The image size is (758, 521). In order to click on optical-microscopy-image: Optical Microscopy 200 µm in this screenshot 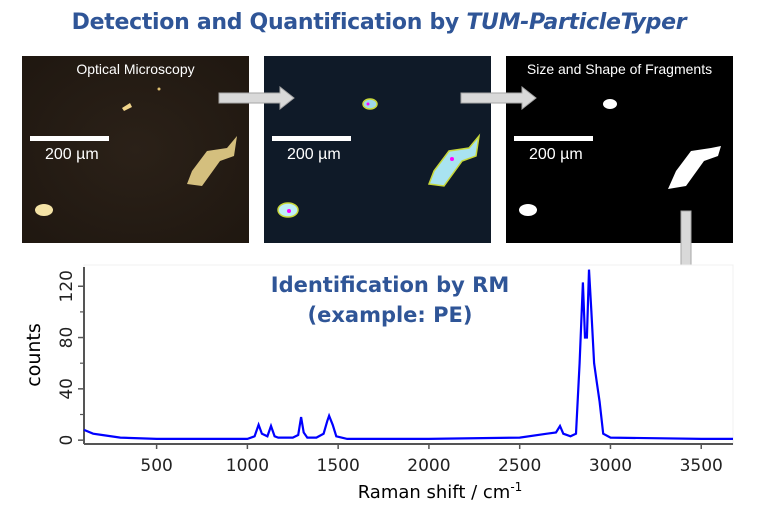, I will do `click(135, 149)`.